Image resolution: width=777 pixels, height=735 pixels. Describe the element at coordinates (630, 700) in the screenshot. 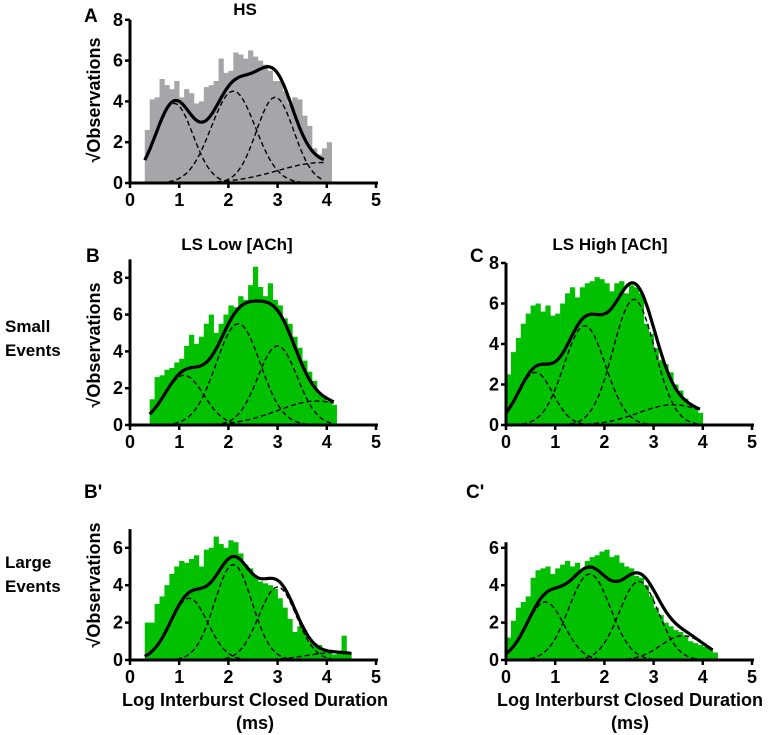

I see `xlabel-right-line1: Log Interburst Closed Duration` at that location.